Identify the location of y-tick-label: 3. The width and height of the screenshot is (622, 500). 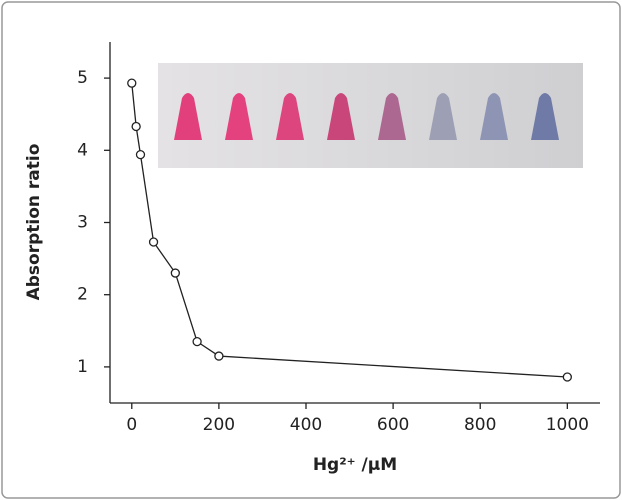
(82, 223).